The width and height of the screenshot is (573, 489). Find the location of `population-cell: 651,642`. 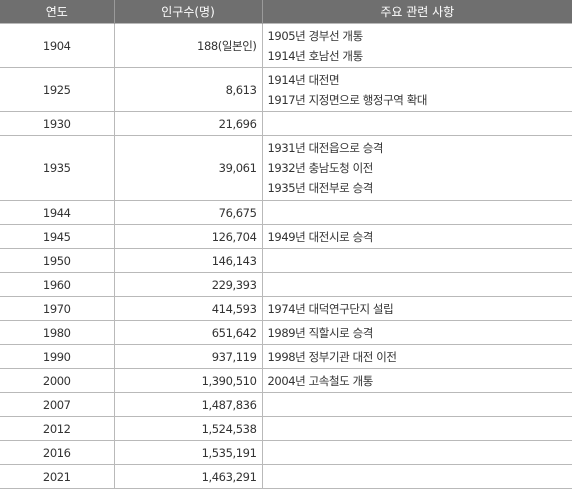

population-cell: 651,642 is located at coordinates (188, 332).